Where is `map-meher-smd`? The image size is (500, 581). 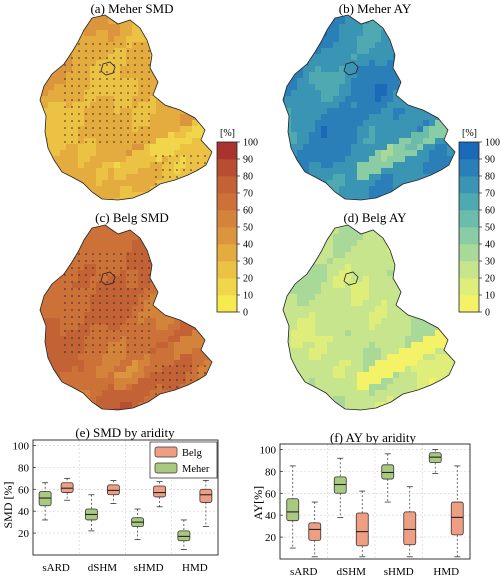
map-meher-smd is located at coordinates (126, 107).